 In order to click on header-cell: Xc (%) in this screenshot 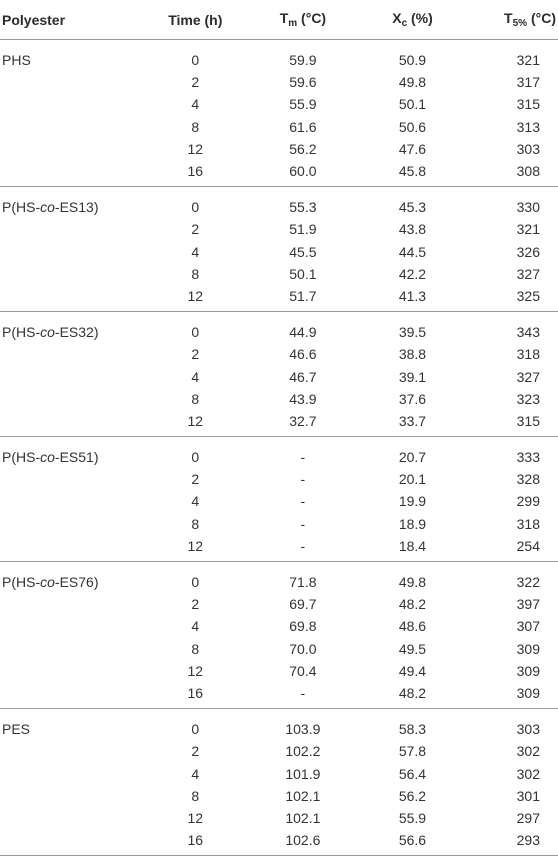, I will do `click(413, 19)`.